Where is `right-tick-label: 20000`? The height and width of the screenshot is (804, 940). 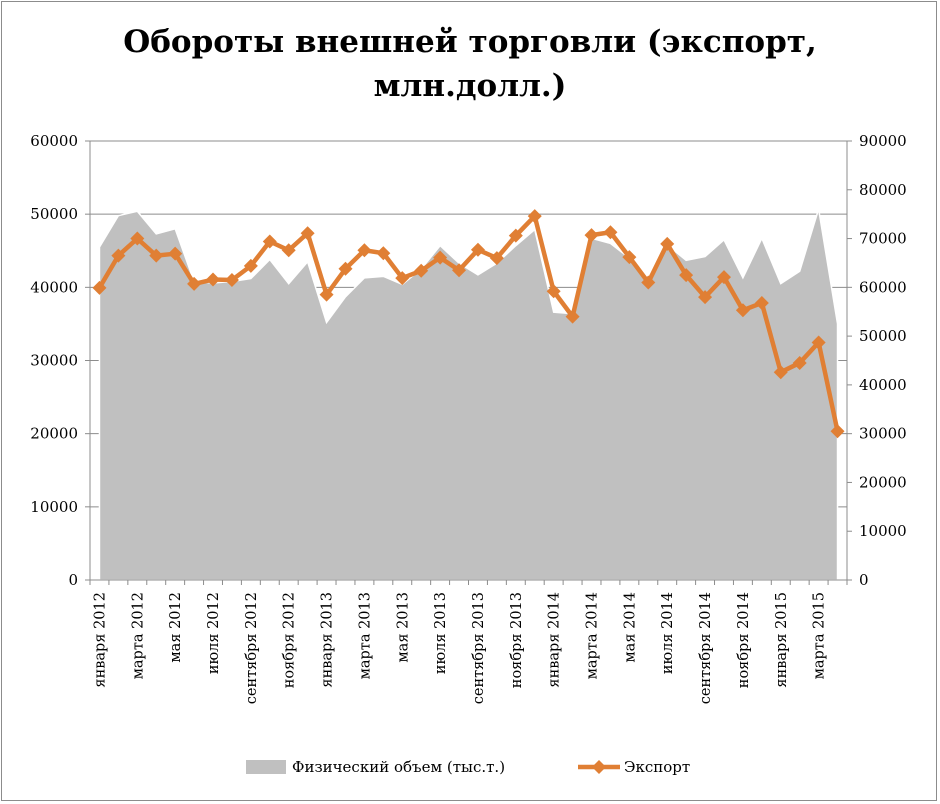
right-tick-label: 20000 is located at coordinates (883, 482).